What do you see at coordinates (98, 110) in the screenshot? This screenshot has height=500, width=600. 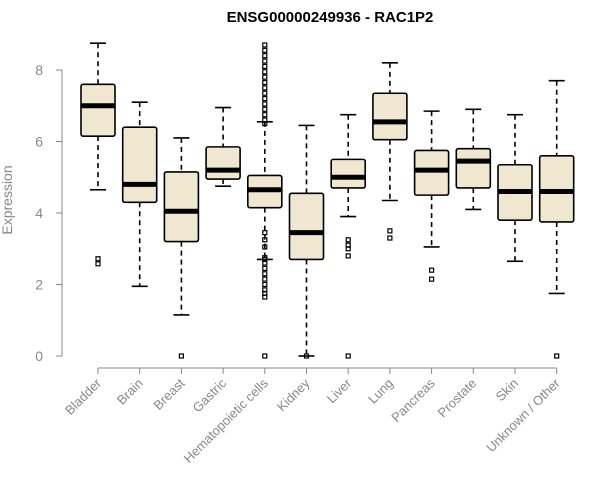 I see `box-bladder` at bounding box center [98, 110].